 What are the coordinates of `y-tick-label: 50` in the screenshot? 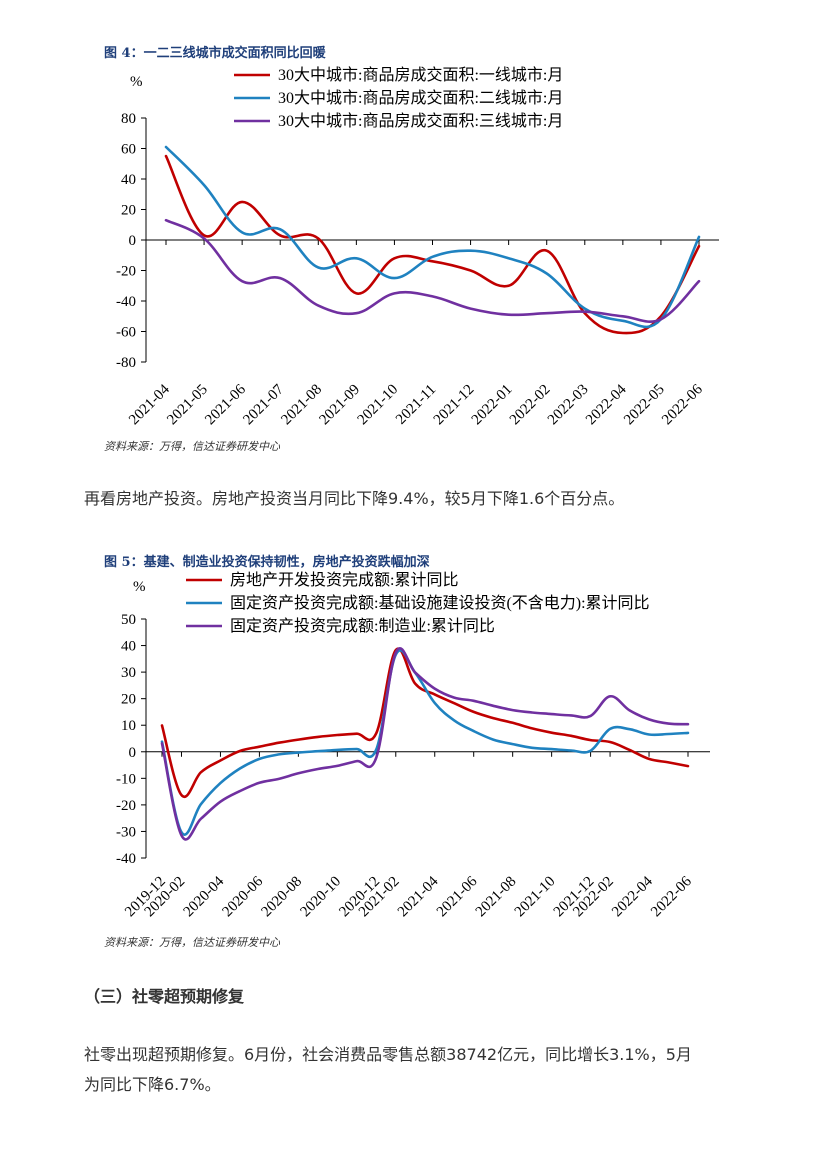 It's located at (128, 620).